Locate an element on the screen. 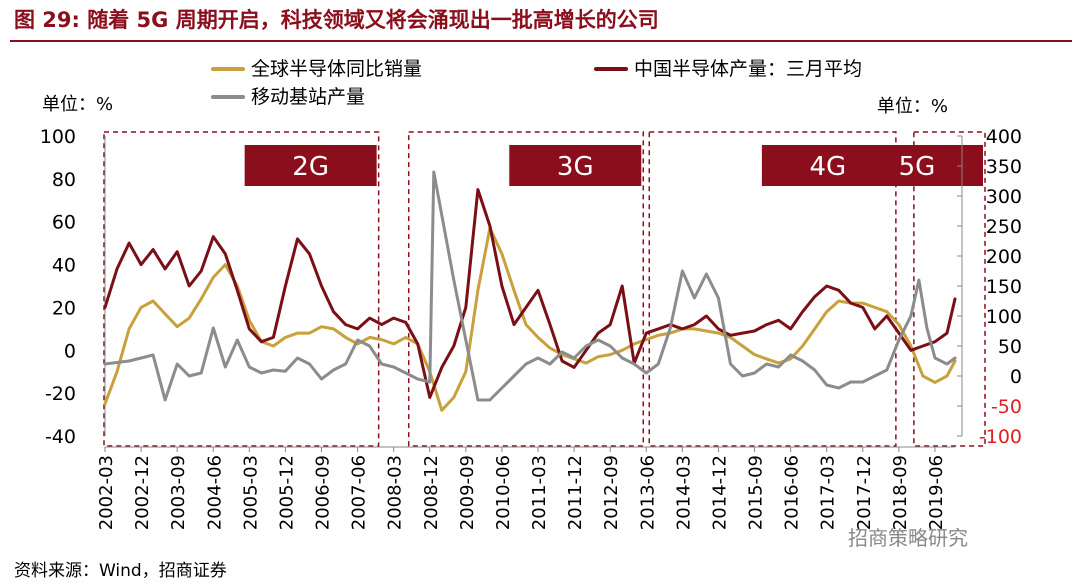  x-tick-label: 2017-03 is located at coordinates (828, 492).